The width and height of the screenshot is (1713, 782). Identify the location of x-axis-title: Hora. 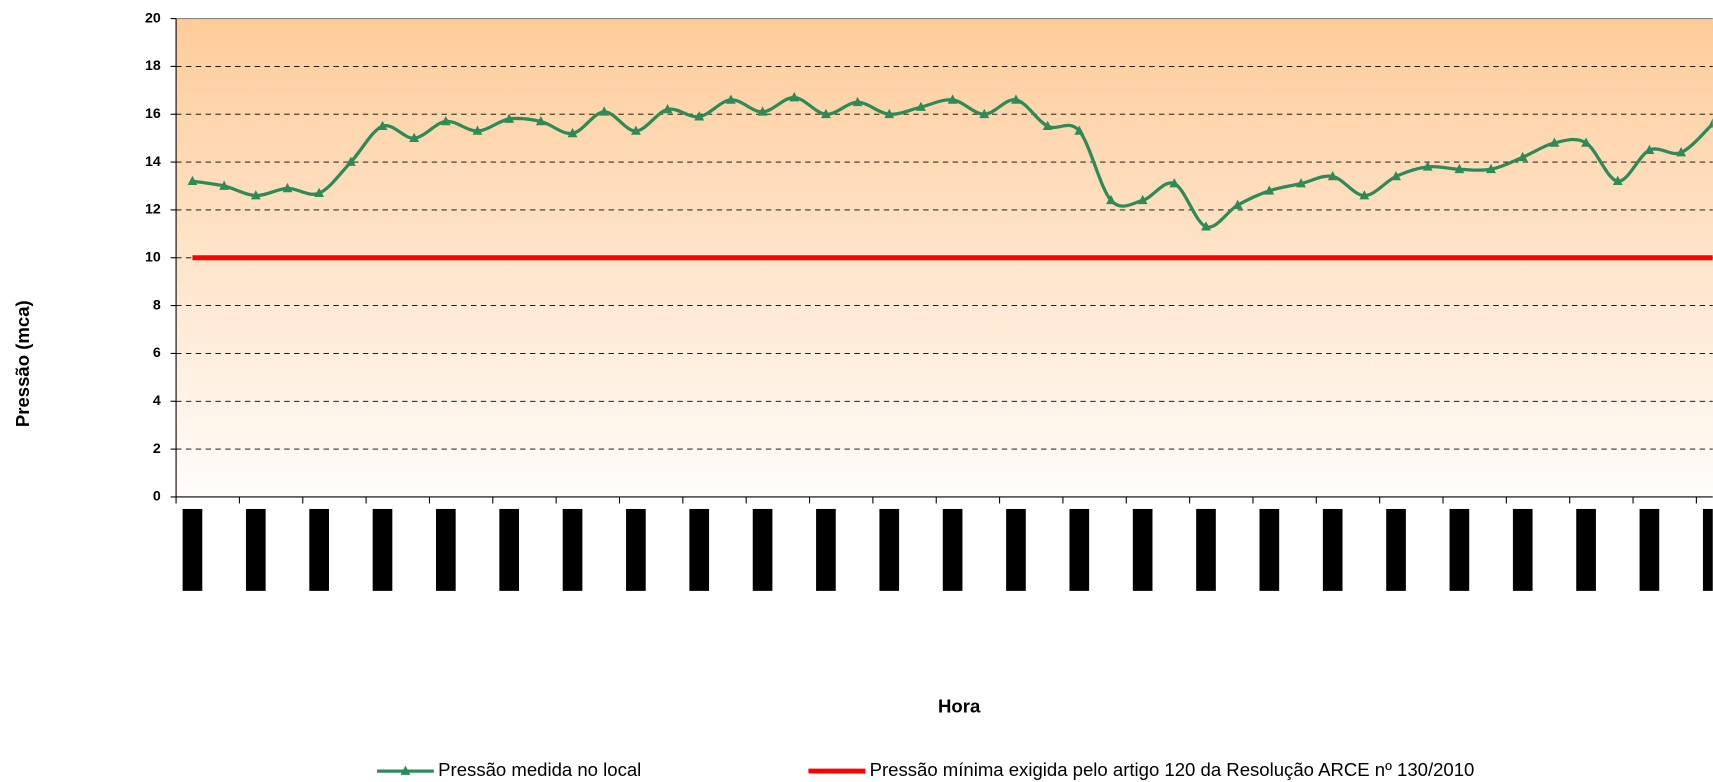
(959, 706).